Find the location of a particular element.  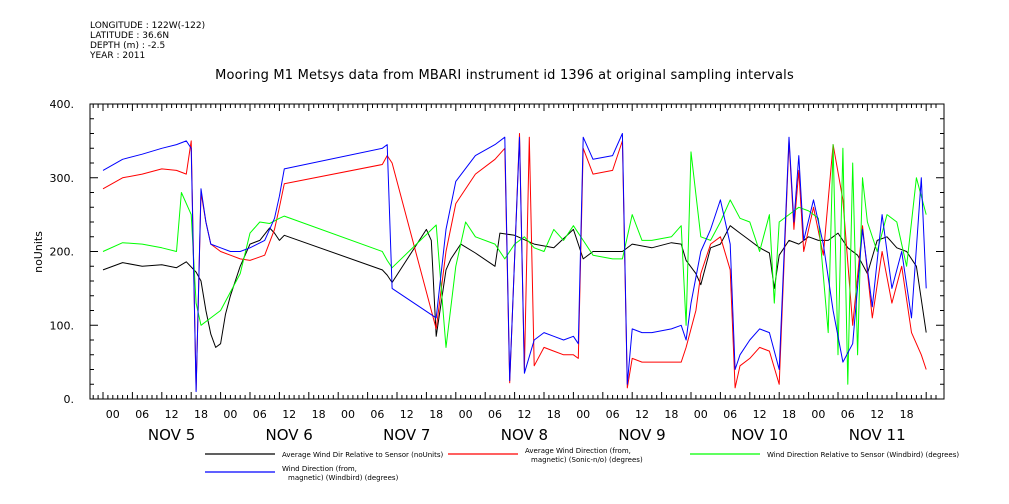

y-tick-label: 0. is located at coordinates (69, 399).